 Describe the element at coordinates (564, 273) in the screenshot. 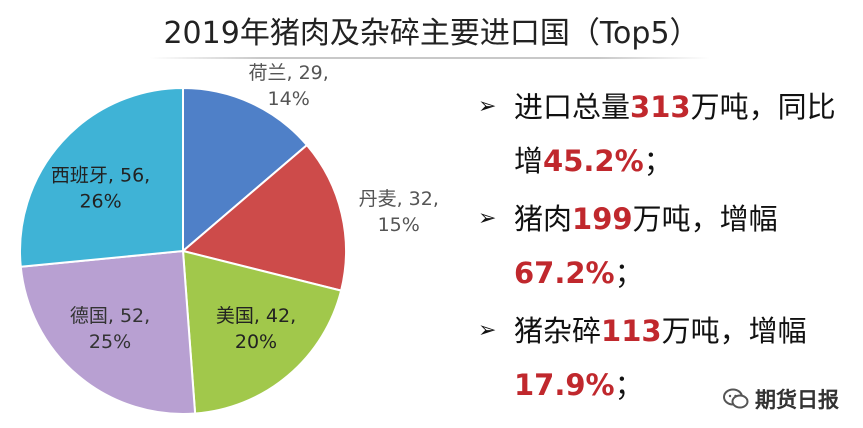

I see `bullet-number: 67.2%` at that location.